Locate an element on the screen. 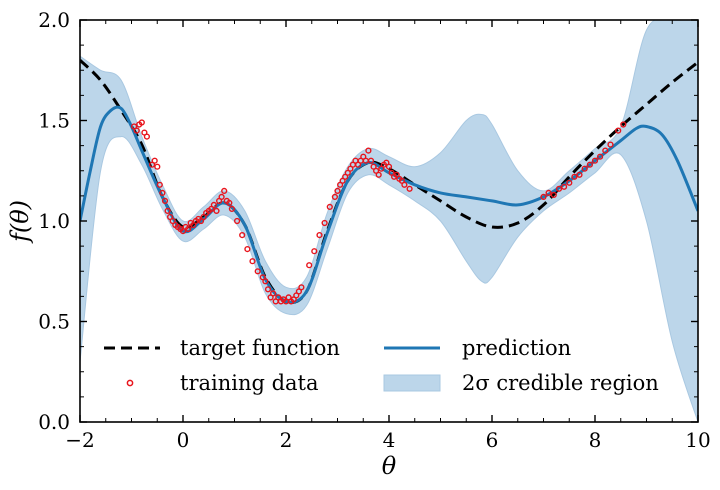 The image size is (720, 490). y-axis-label: f(θ) is located at coordinates (20, 222).